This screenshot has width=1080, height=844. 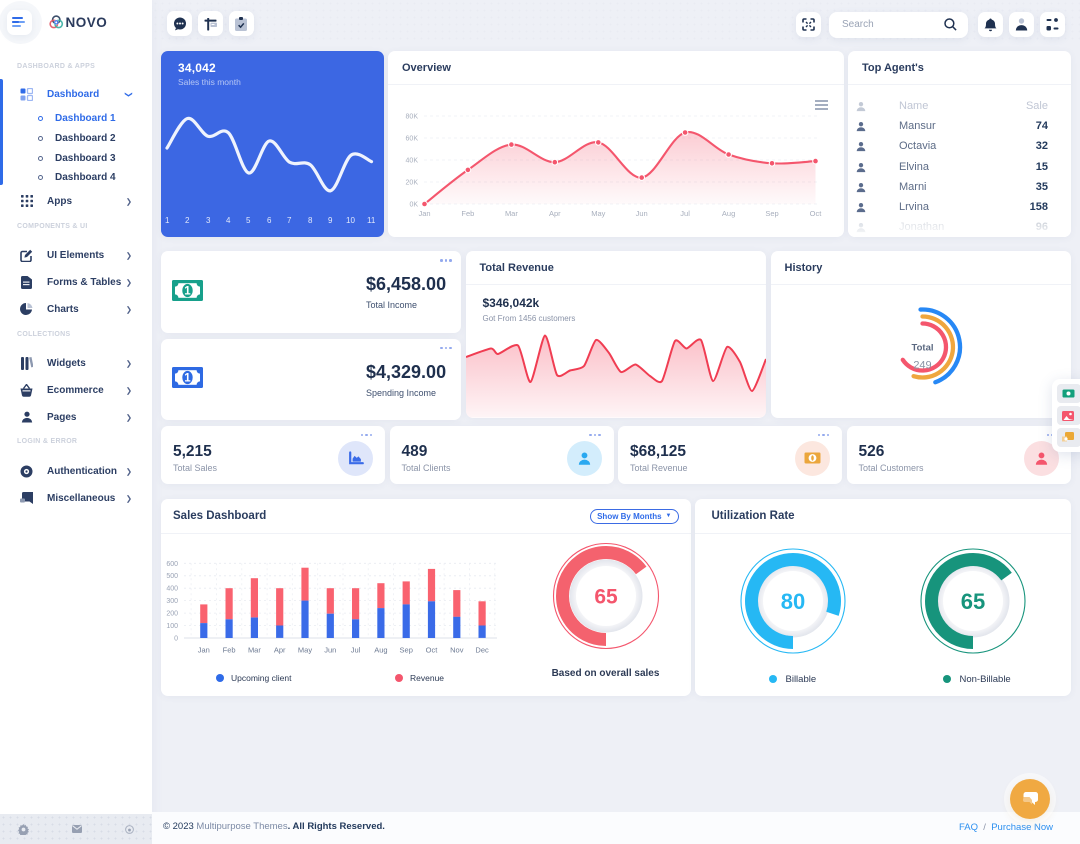 What do you see at coordinates (172, 563) in the screenshot?
I see `svg-text: 600` at bounding box center [172, 563].